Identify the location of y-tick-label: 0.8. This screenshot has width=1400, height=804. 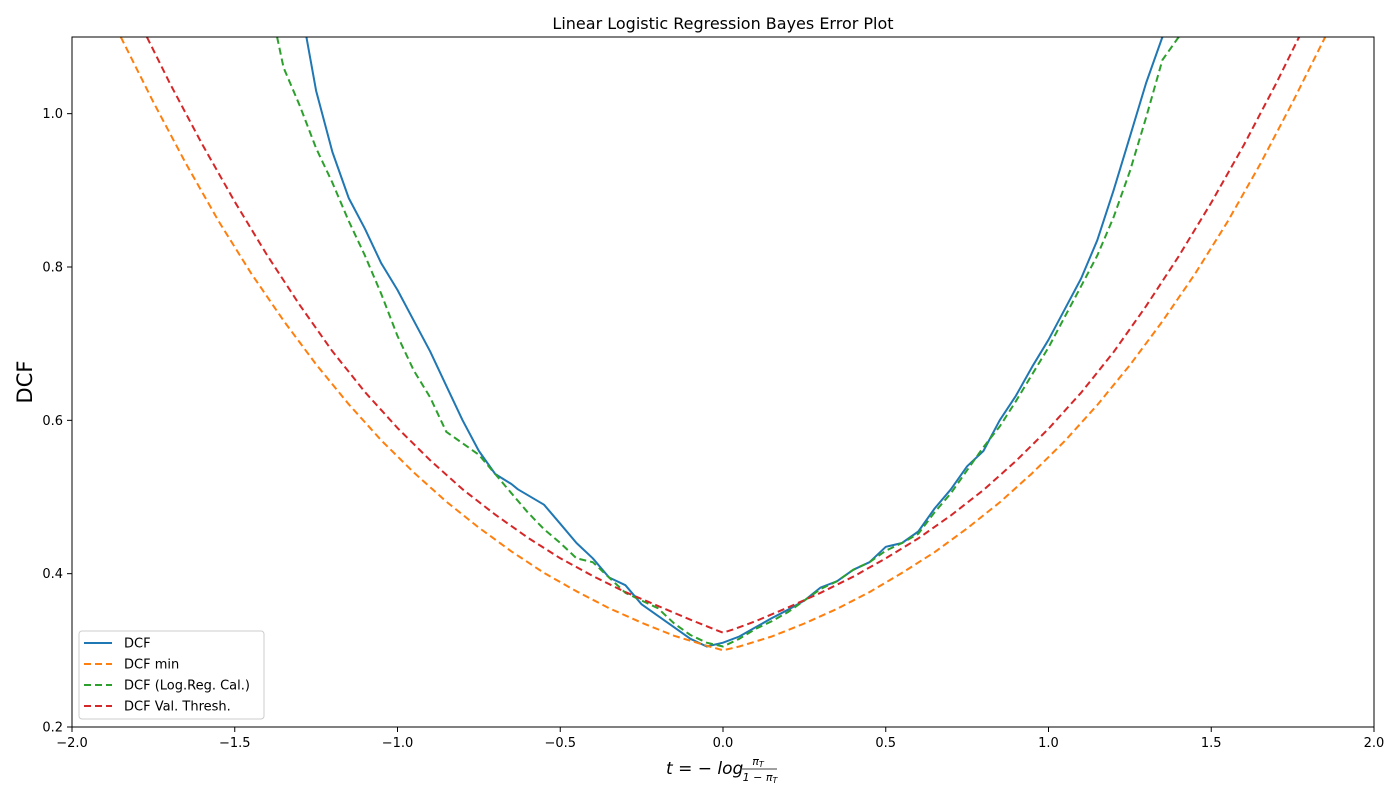
(52, 268).